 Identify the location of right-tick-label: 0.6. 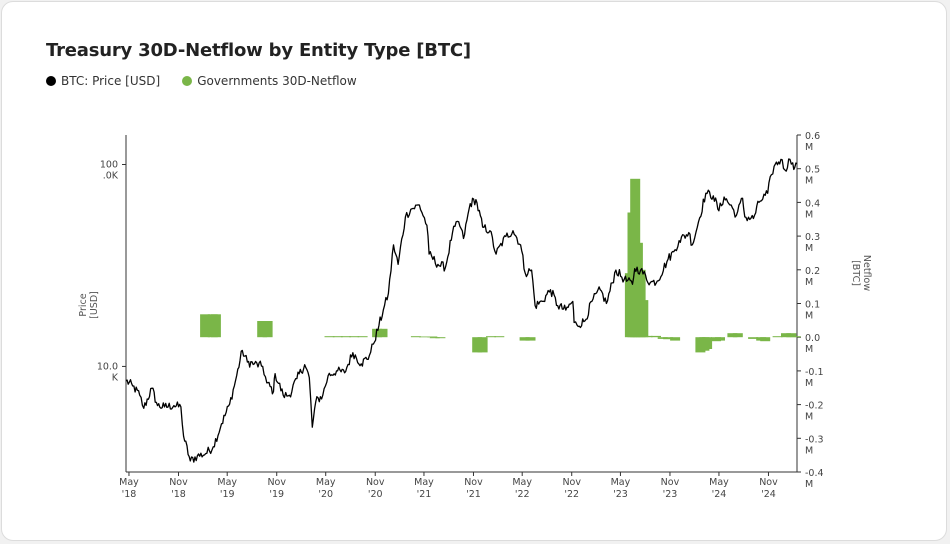
(812, 136).